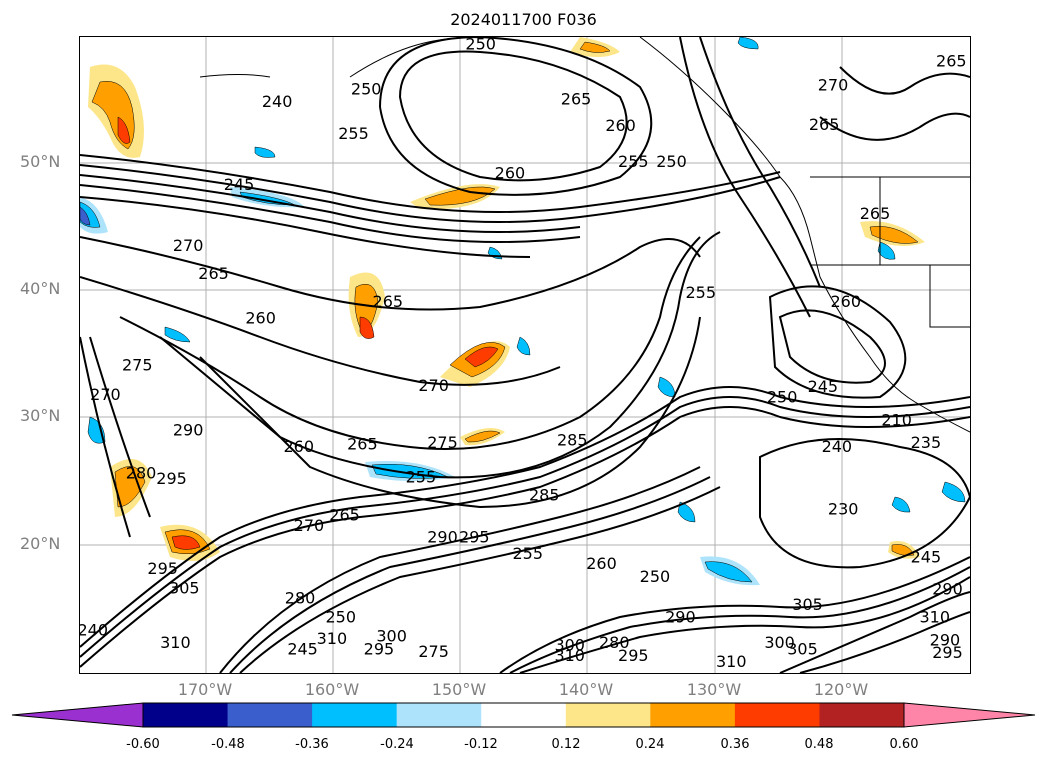 The height and width of the screenshot is (765, 1047). I want to click on colorbar-tick-label: 0.48, so click(819, 744).